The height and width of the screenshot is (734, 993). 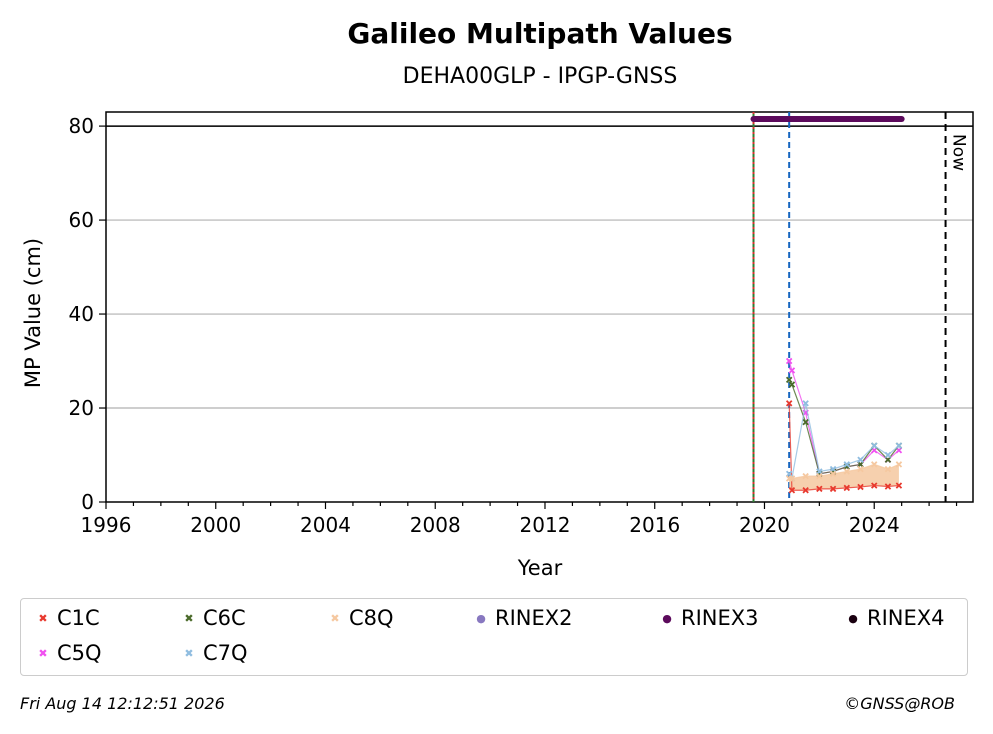 I want to click on y-tick-label: 40, so click(x=81, y=314).